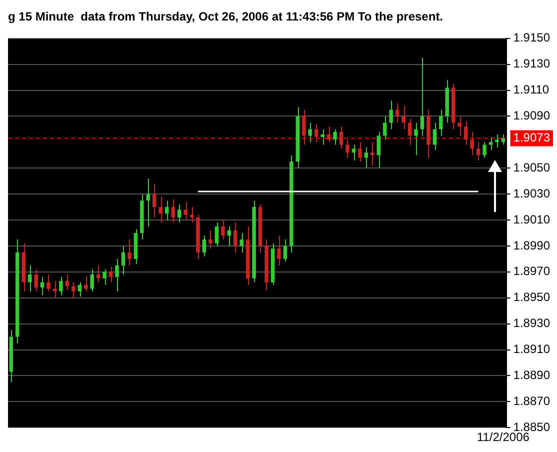 The image size is (557, 452). I want to click on ref-line-label: 1.9073, so click(531, 137).